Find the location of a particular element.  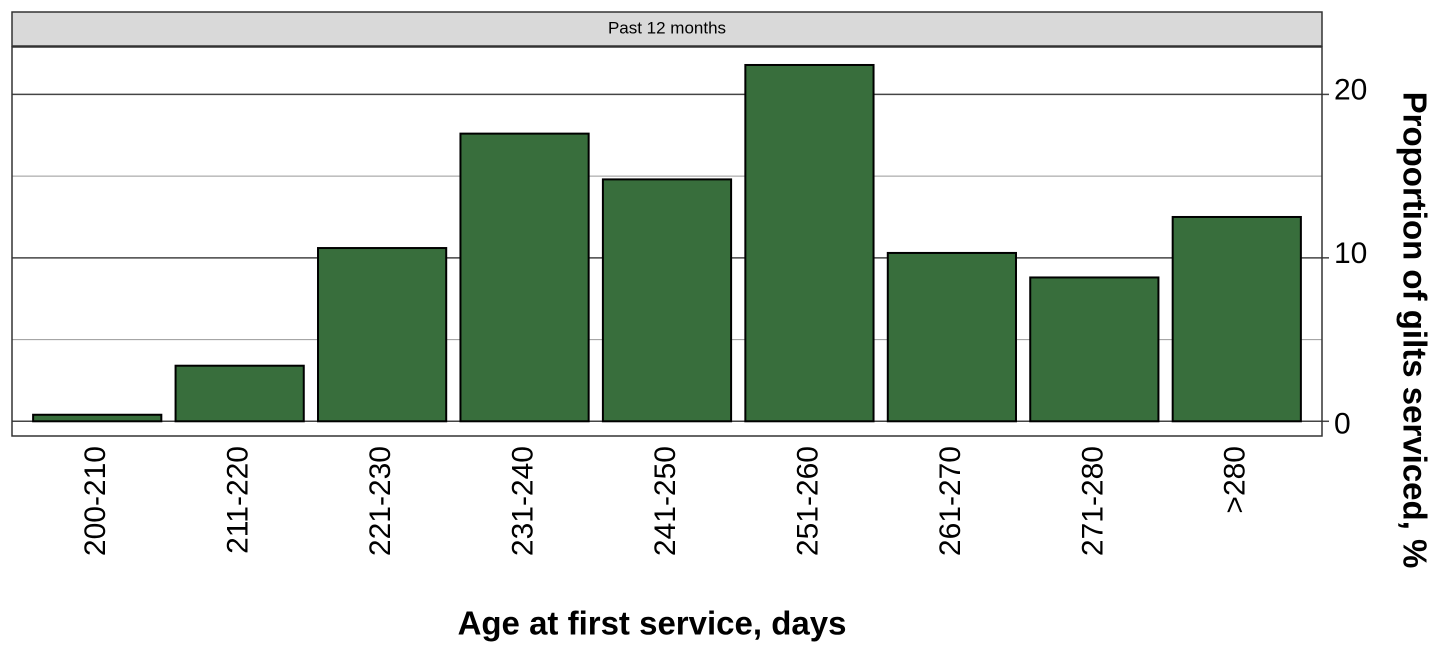

facet-label: Past 12 months is located at coordinates (667, 27).